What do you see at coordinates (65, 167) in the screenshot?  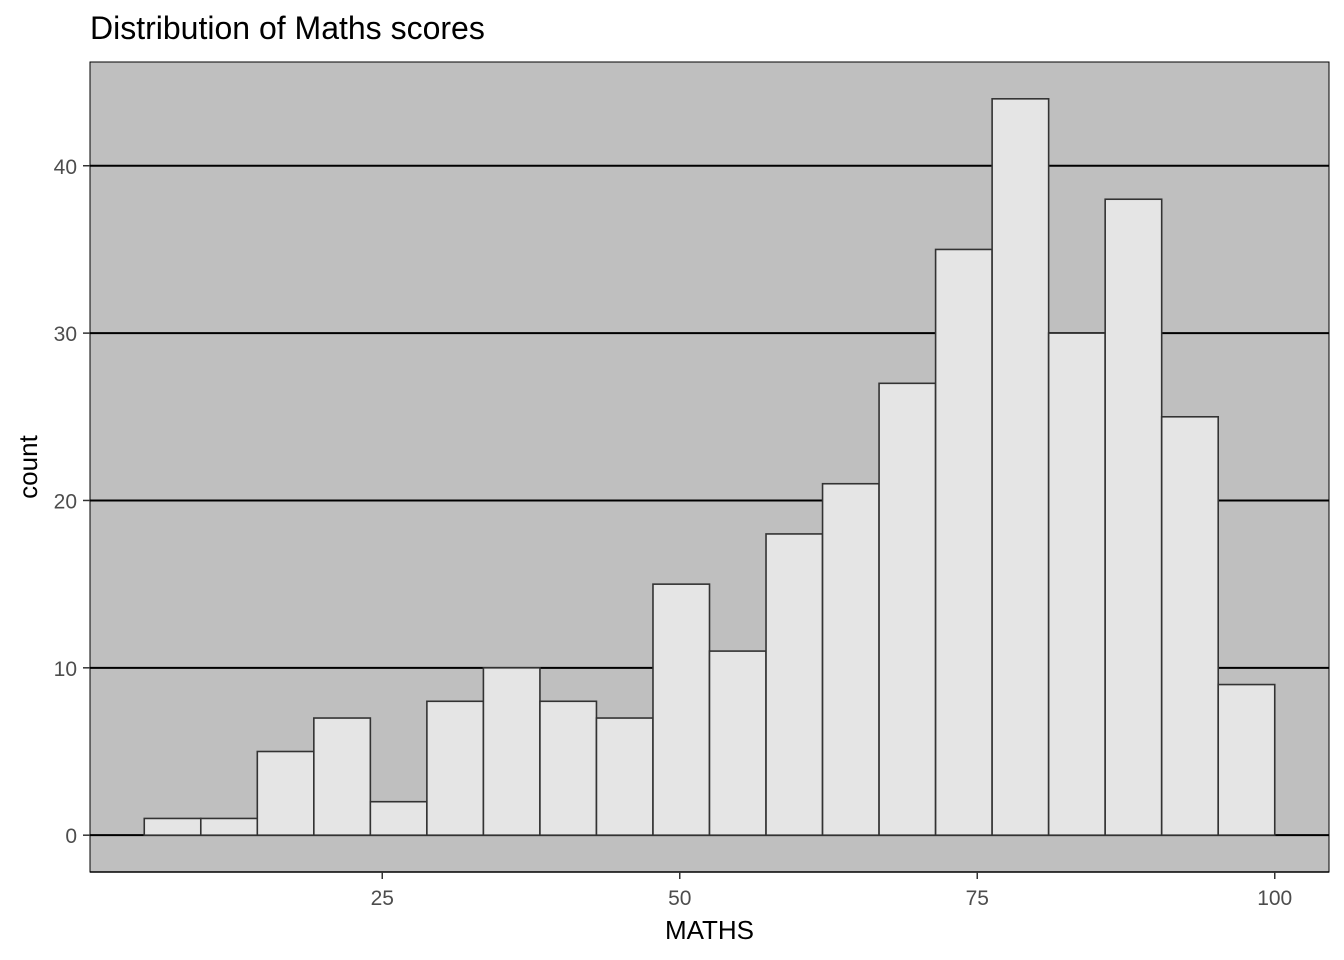 I see `y-tick-label-40: 40` at bounding box center [65, 167].